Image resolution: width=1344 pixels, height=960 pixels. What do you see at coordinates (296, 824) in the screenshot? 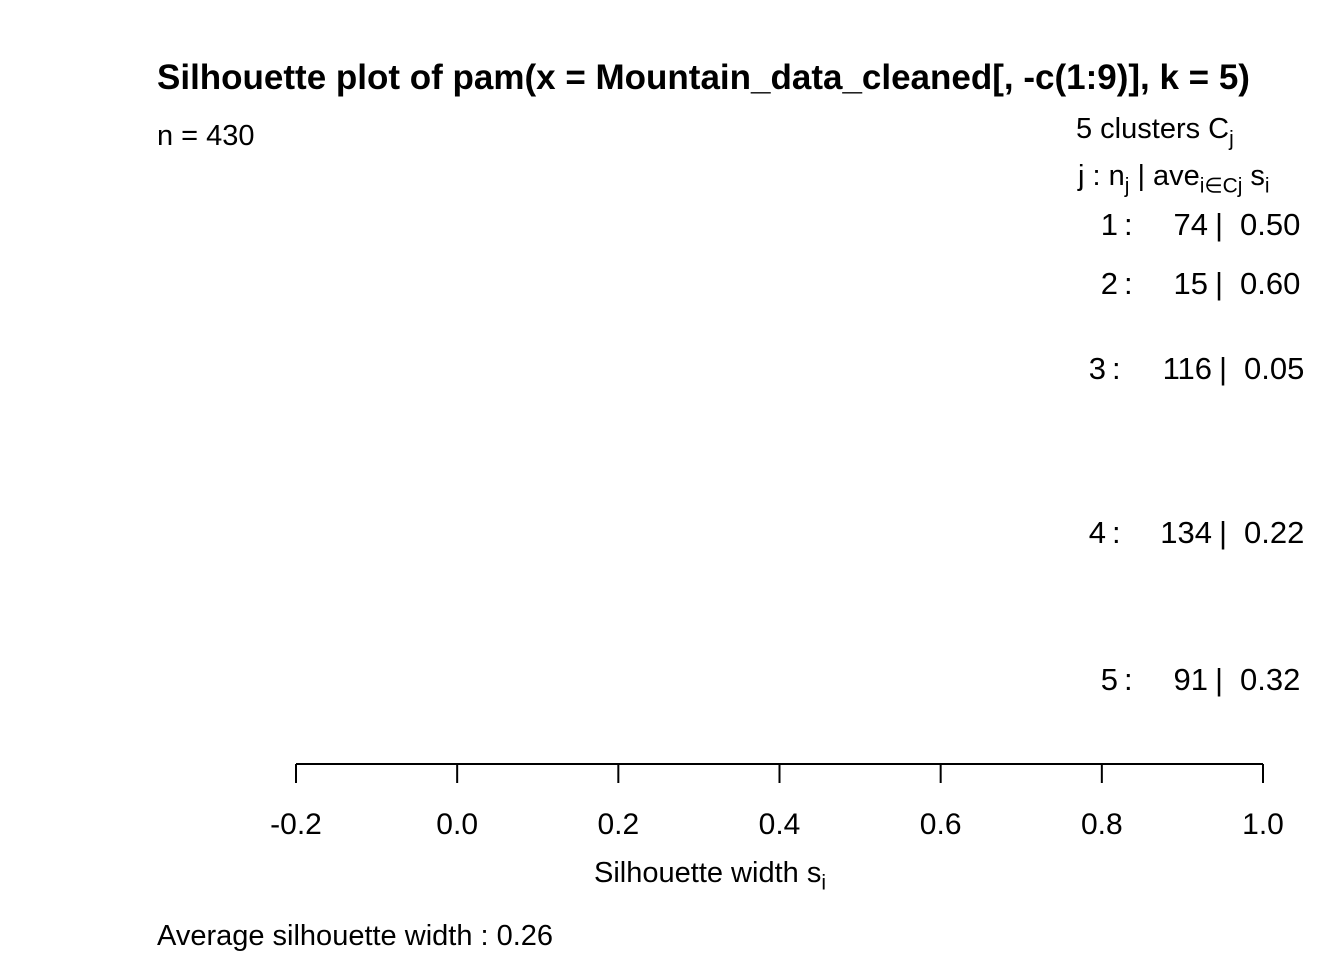
I see `x-tick-label: -0.2` at bounding box center [296, 824].